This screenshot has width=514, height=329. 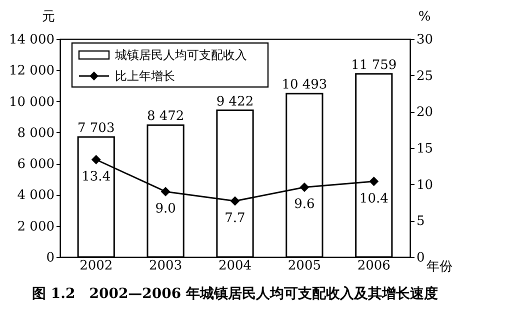 What do you see at coordinates (31, 40) in the screenshot?
I see `y-tick-label: 14 000` at bounding box center [31, 40].